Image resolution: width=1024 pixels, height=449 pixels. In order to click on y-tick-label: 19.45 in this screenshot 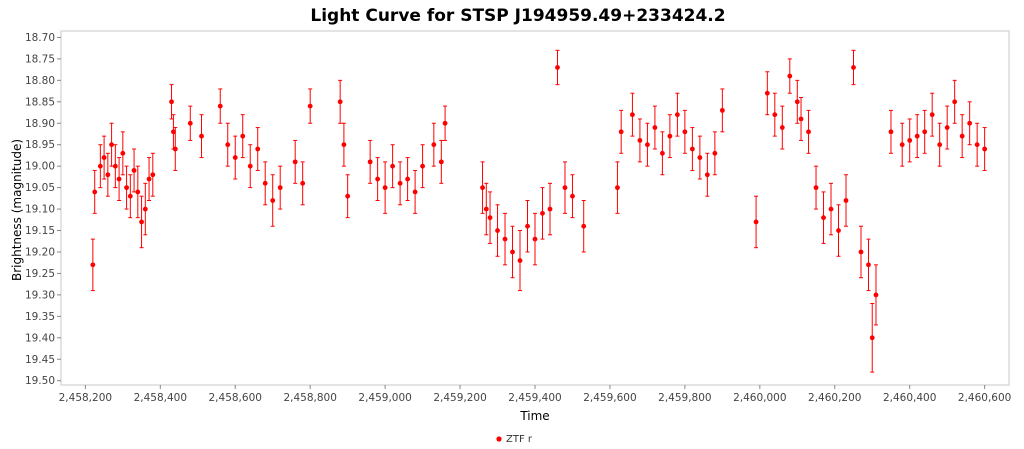, I will do `click(40, 360)`.